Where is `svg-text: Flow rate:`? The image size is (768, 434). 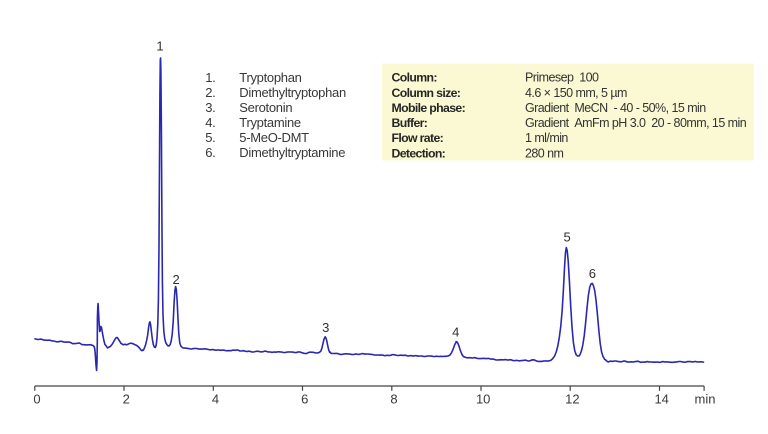
svg-text: Flow rate: is located at coordinates (418, 138).